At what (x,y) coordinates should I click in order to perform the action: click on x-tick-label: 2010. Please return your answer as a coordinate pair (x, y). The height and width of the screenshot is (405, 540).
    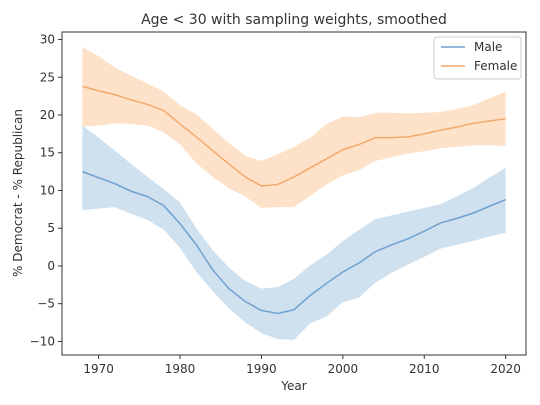
    Looking at the image, I should click on (424, 369).